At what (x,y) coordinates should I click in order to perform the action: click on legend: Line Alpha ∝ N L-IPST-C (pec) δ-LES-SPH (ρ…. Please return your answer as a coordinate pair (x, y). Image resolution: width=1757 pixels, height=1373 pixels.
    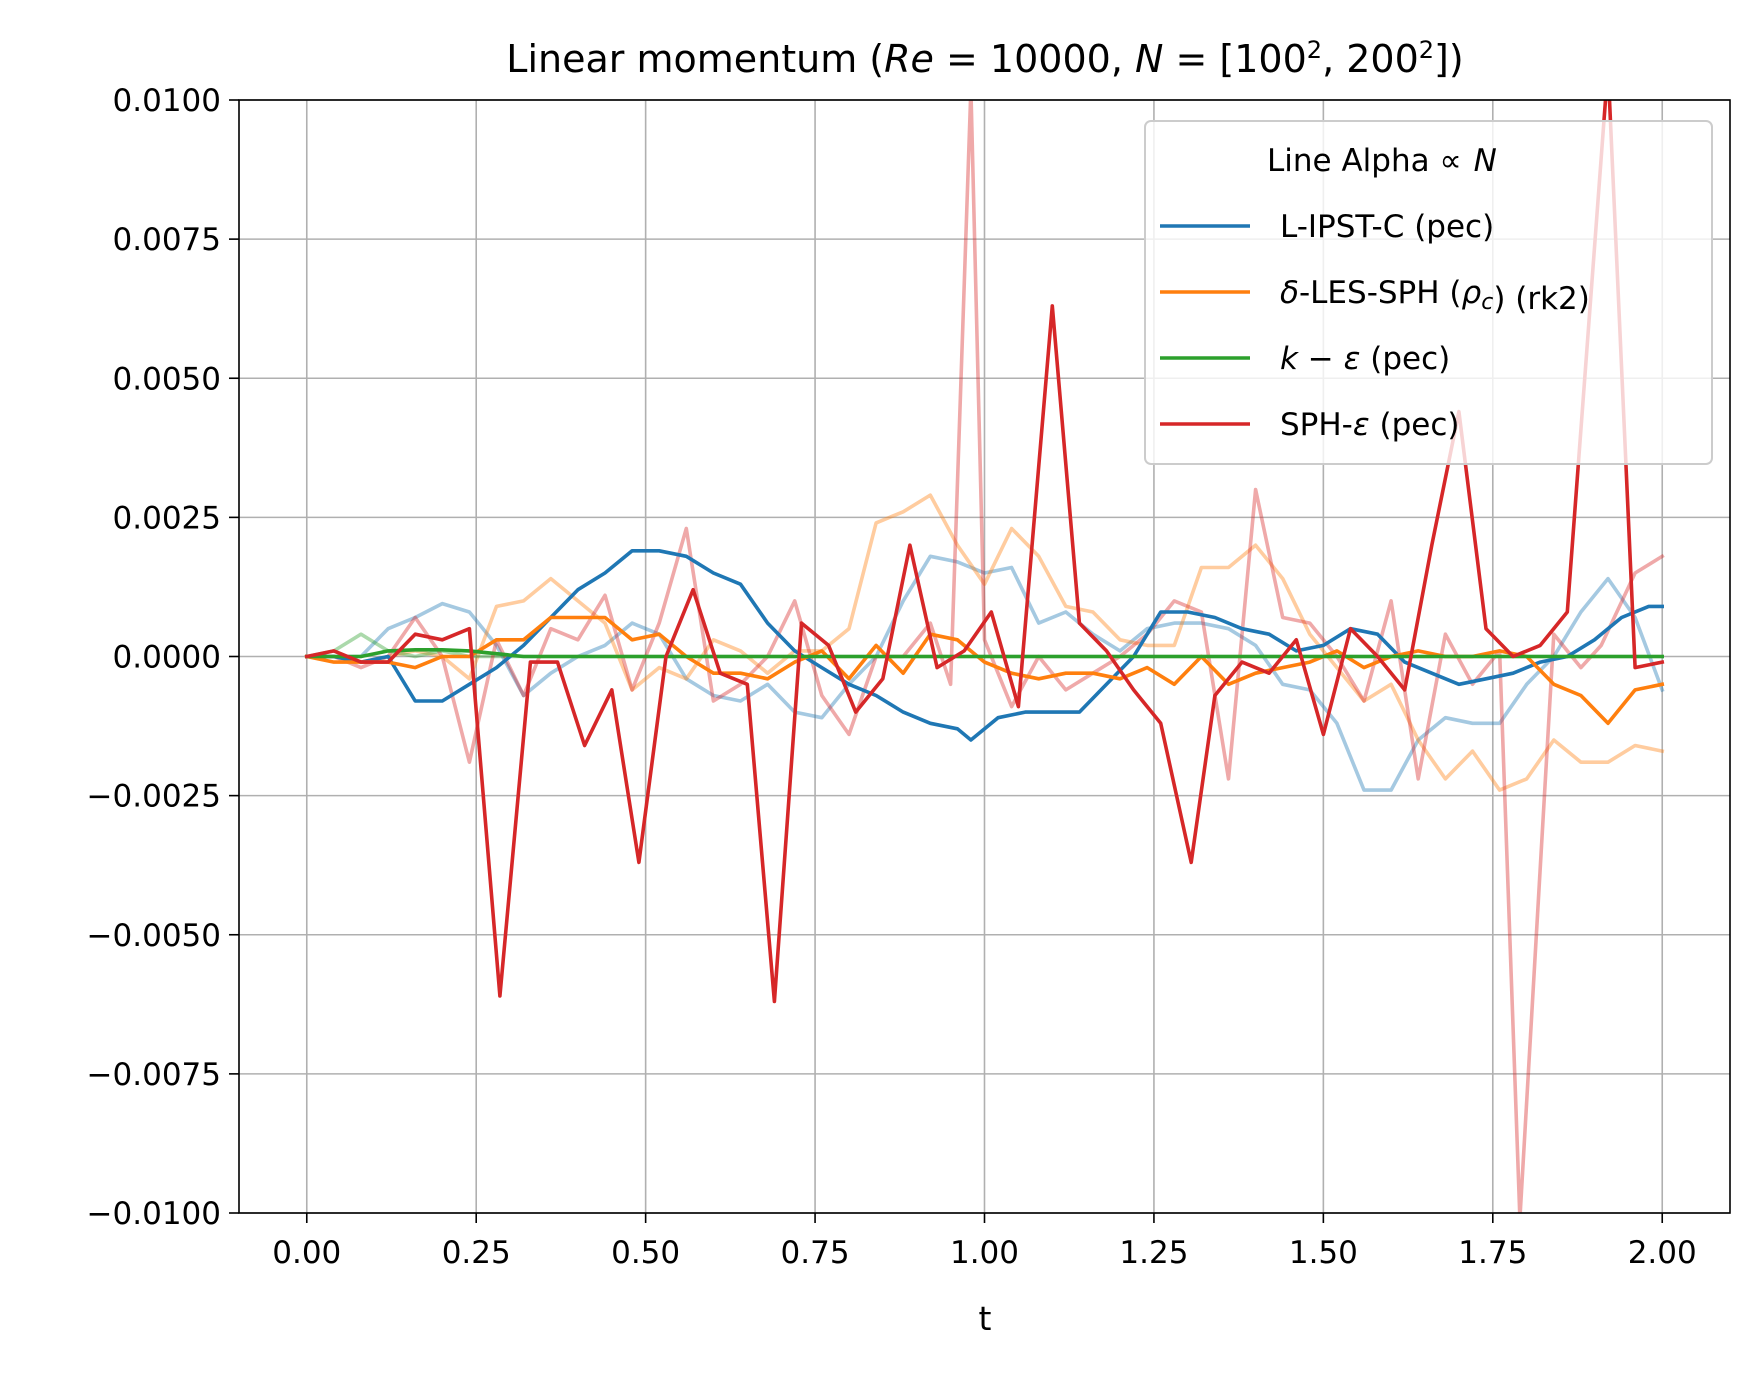
    Looking at the image, I should click on (1428, 292).